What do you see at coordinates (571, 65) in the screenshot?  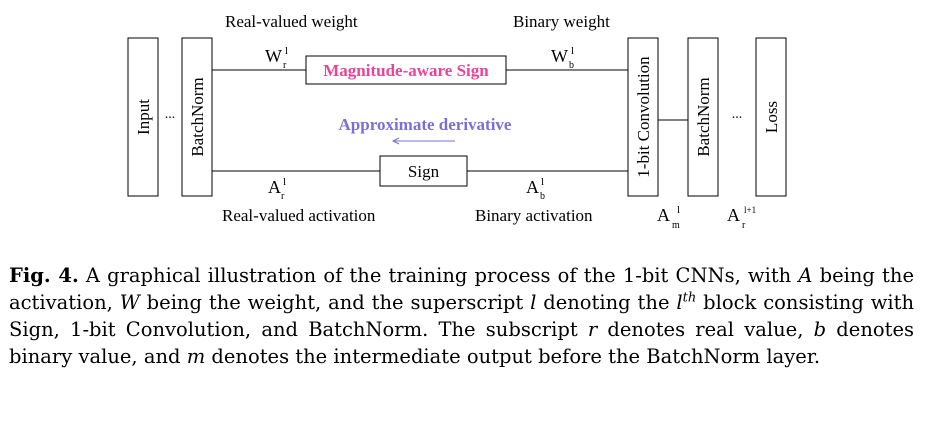 I see `wb-sub: b` at bounding box center [571, 65].